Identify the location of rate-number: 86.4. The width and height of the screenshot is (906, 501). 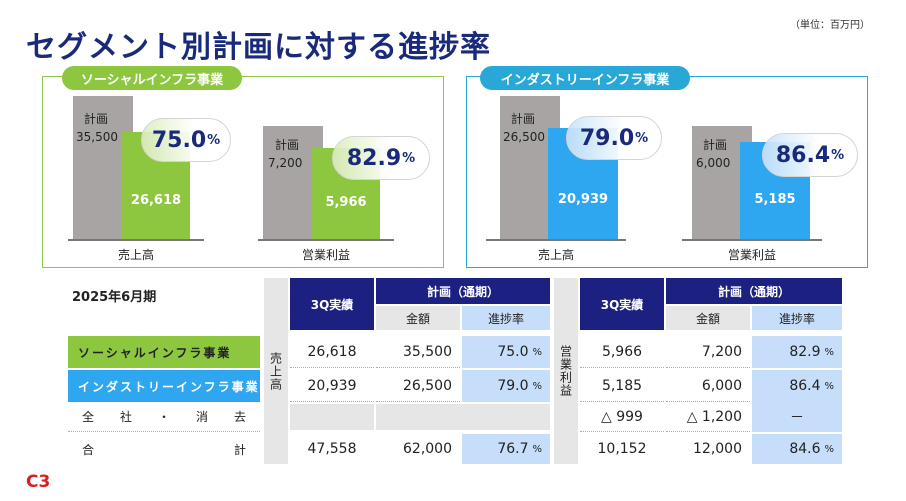
(803, 155).